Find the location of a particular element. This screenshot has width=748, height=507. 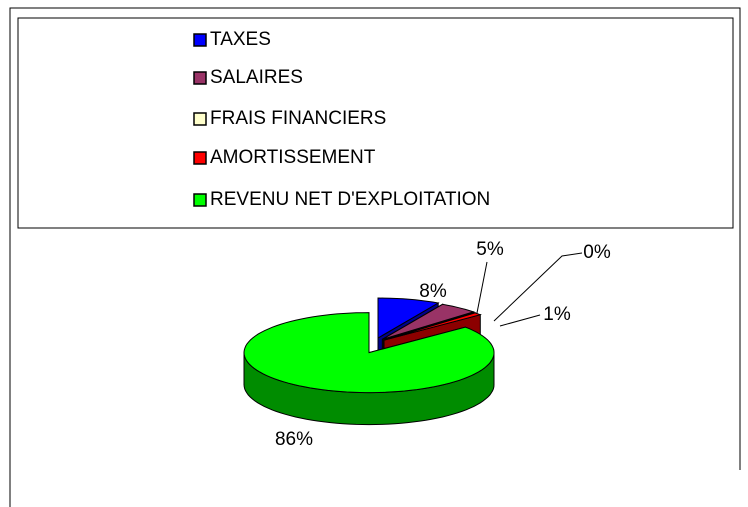

pie is located at coordinates (369, 361).